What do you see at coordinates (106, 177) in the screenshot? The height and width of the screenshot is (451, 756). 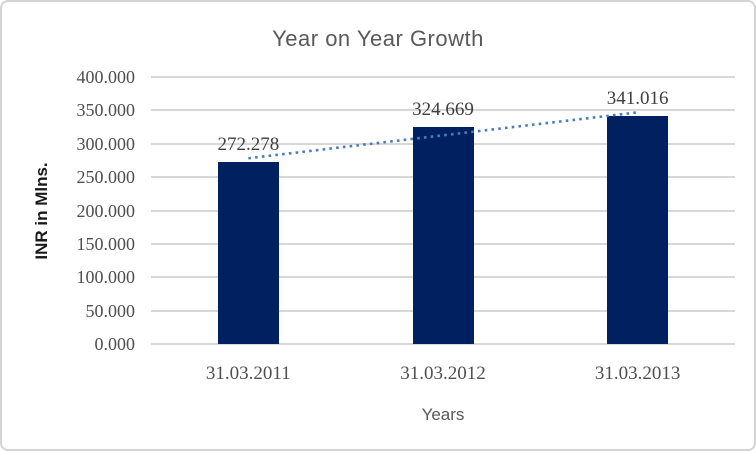 I see `y-tick-label: 250.000` at bounding box center [106, 177].